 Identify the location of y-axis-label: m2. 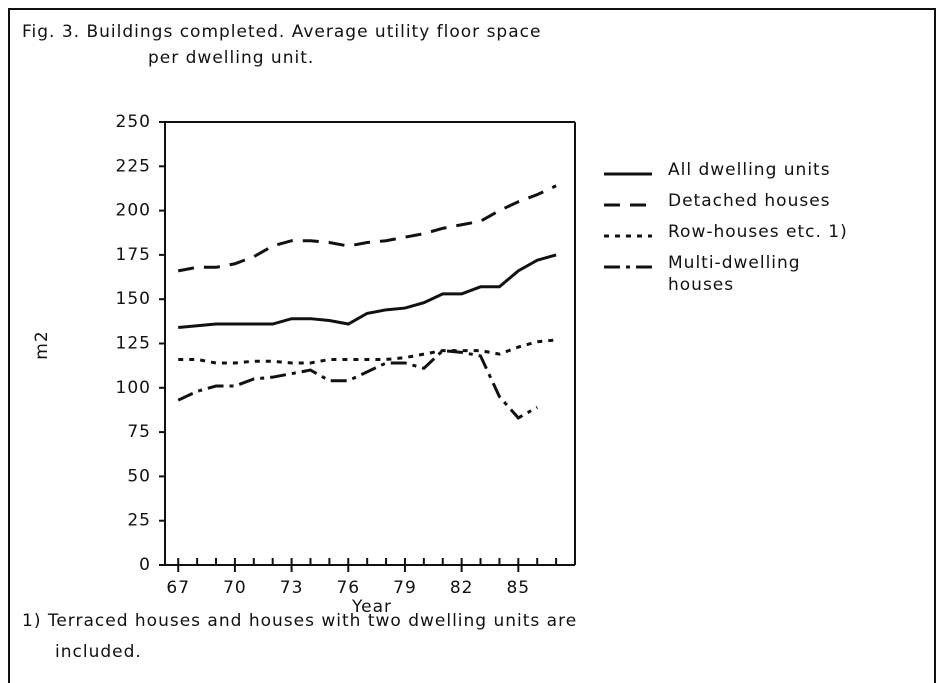
(42, 344).